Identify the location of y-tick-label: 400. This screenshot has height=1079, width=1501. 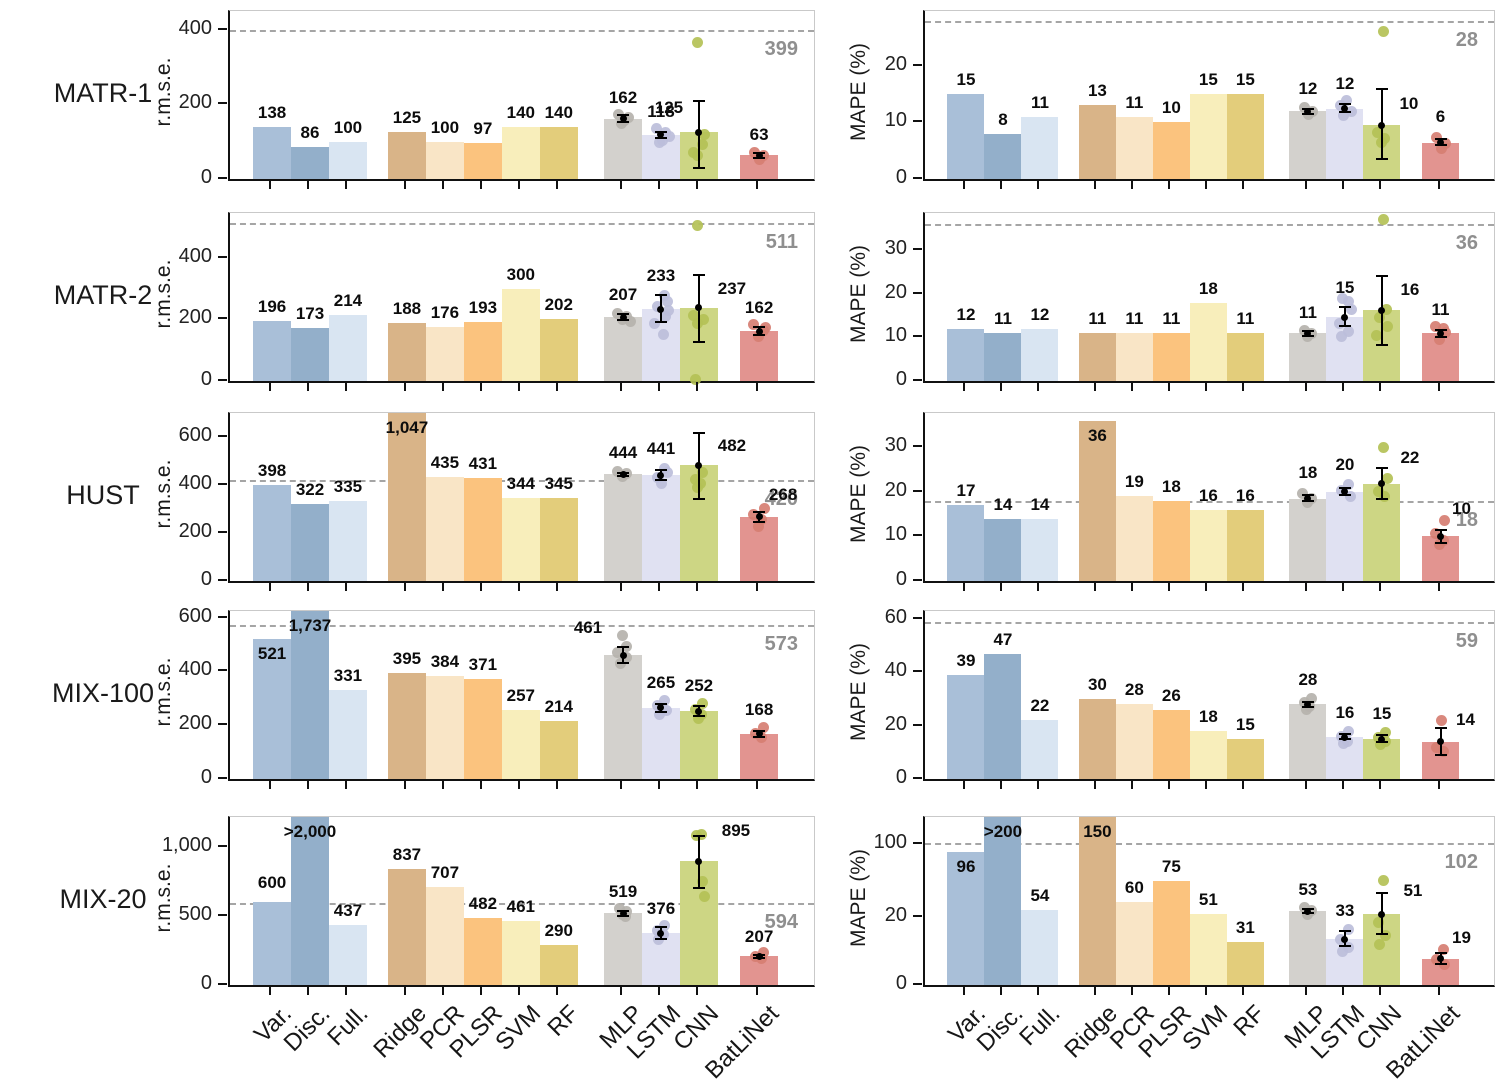
(195, 255).